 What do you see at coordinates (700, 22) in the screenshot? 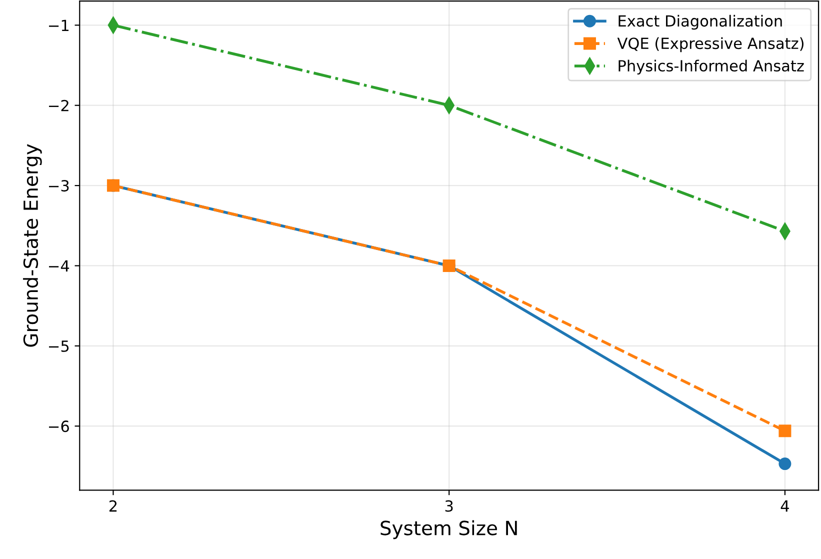
I see `legend-label: Exact Diagonalization` at bounding box center [700, 22].